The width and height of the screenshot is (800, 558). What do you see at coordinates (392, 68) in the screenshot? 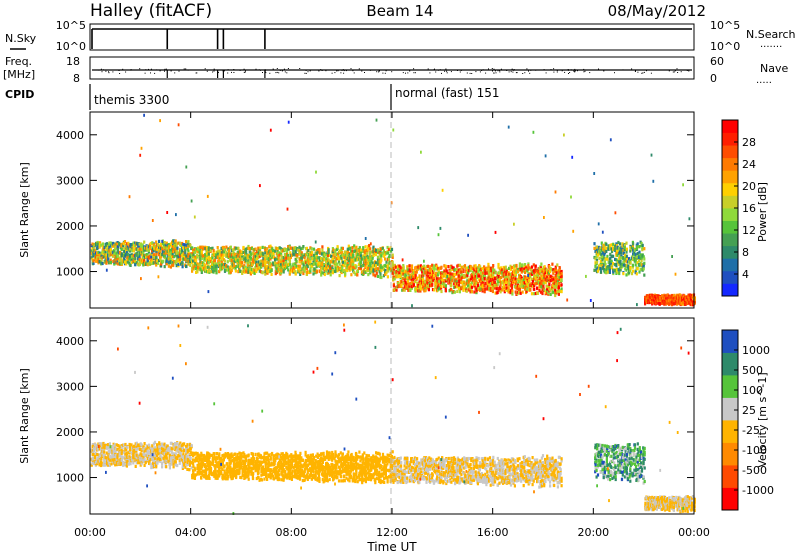
I see `freq-panel-frame` at bounding box center [392, 68].